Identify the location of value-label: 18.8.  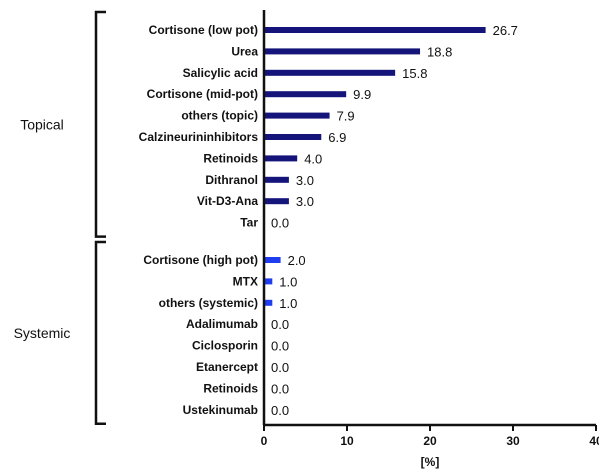
(439, 51).